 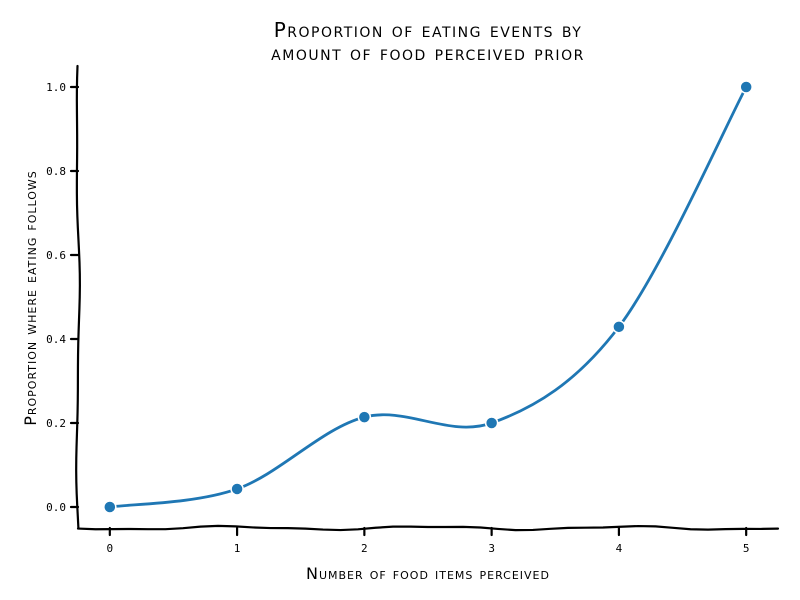 I want to click on y-tick-label: 0.2, so click(x=56, y=423).